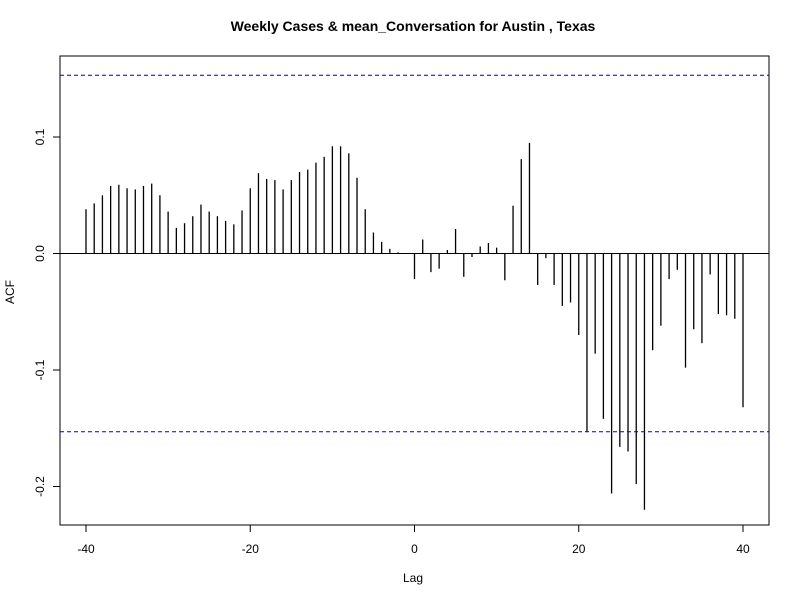 The height and width of the screenshot is (605, 800). Describe the element at coordinates (413, 540) in the screenshot. I see `x-axis: -40 -20 0 20 40` at that location.